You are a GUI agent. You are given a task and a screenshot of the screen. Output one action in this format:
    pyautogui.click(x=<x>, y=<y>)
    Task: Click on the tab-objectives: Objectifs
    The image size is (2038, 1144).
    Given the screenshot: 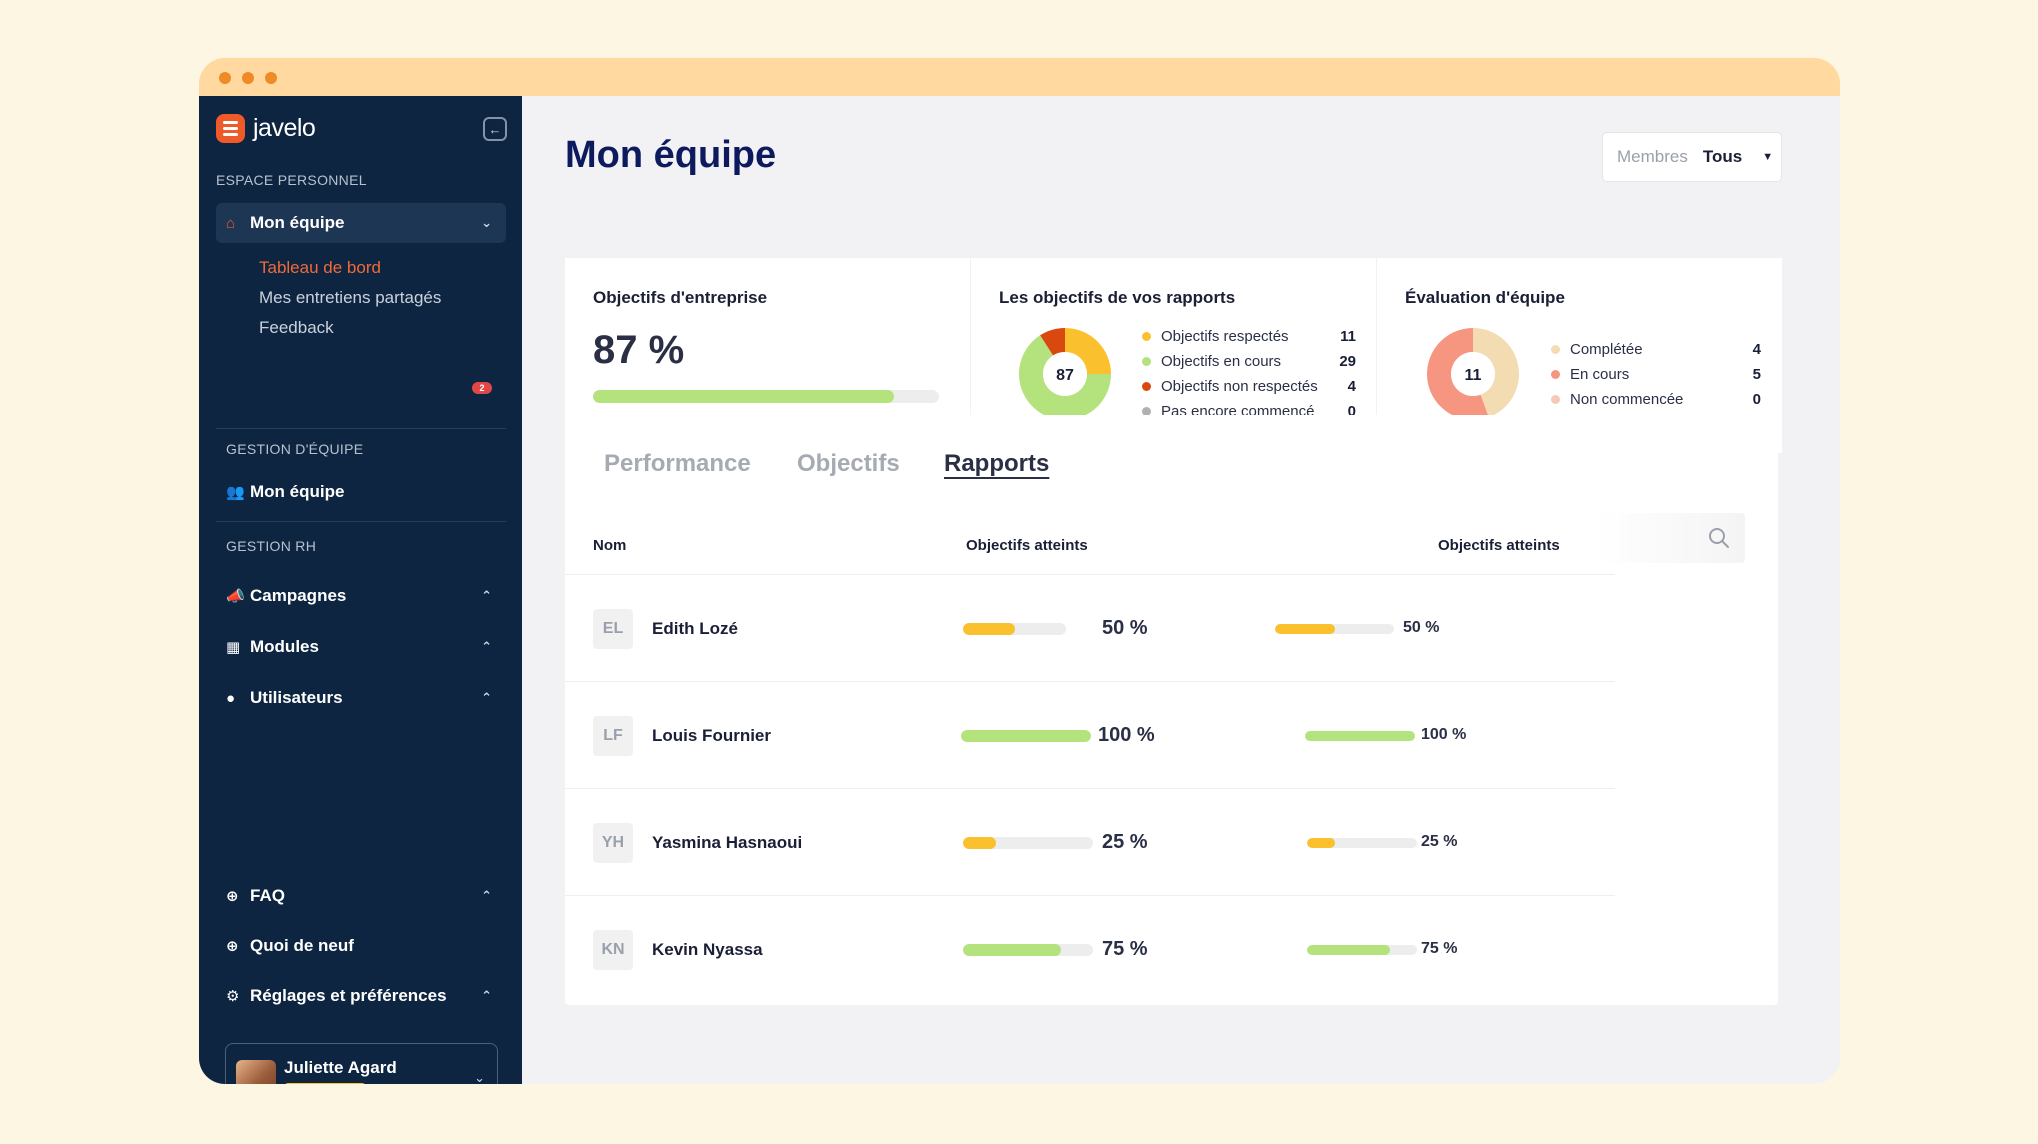 What is the action you would take?
    pyautogui.click(x=848, y=463)
    